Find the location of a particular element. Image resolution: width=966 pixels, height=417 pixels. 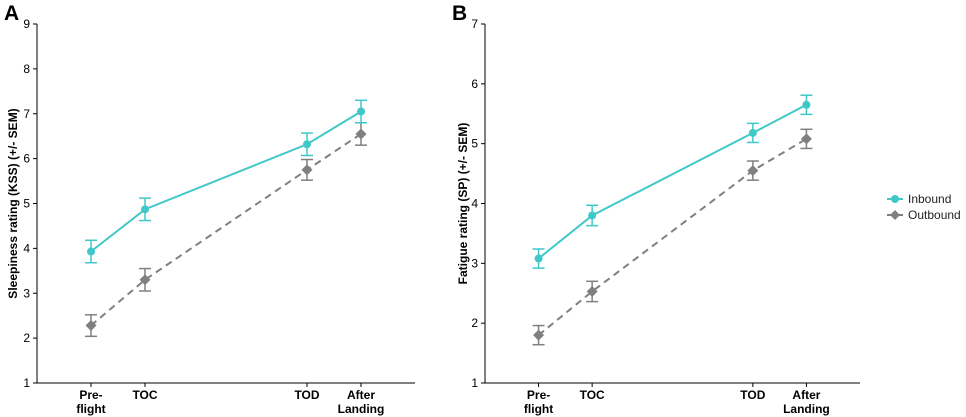

y-tick-label-b-1: 1 is located at coordinates (474, 383).